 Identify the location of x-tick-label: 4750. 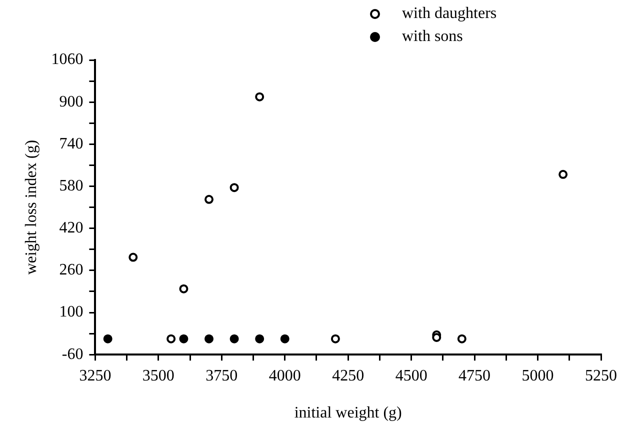
(474, 375).